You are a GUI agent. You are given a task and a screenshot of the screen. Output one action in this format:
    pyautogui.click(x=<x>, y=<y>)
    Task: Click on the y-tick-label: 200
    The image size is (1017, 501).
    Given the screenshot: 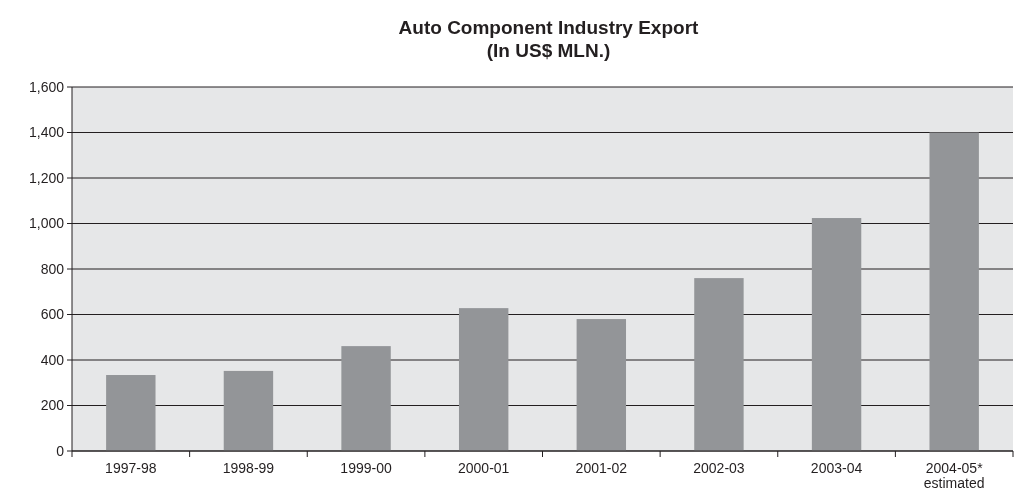 What is the action you would take?
    pyautogui.click(x=52, y=405)
    